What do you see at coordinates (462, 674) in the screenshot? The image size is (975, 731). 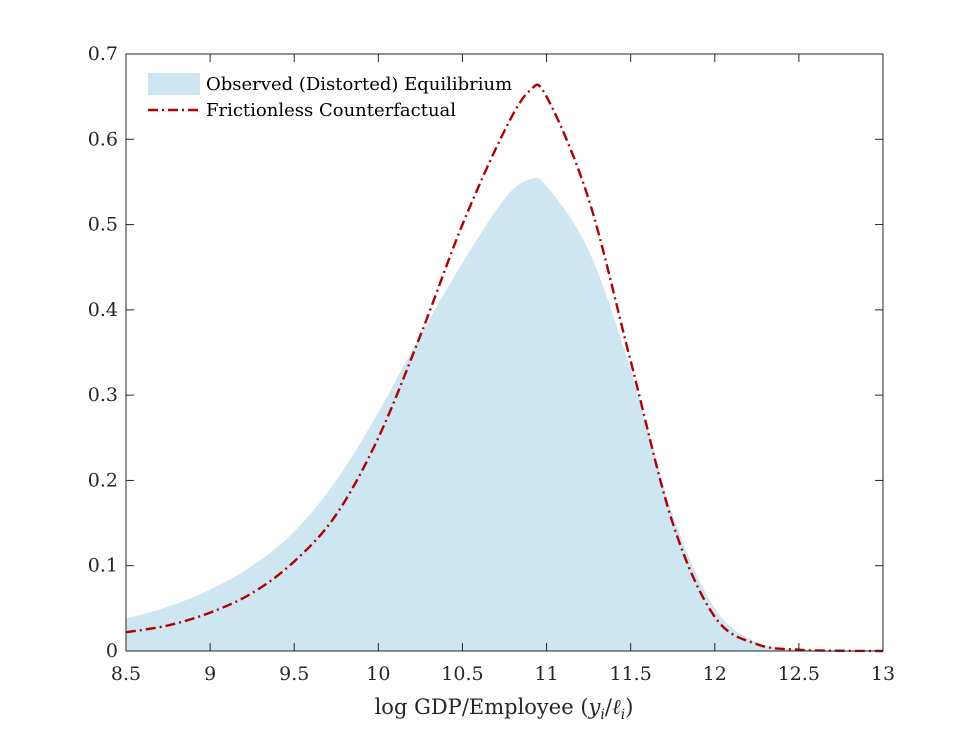 I see `x-tick-label: 10.5` at bounding box center [462, 674].